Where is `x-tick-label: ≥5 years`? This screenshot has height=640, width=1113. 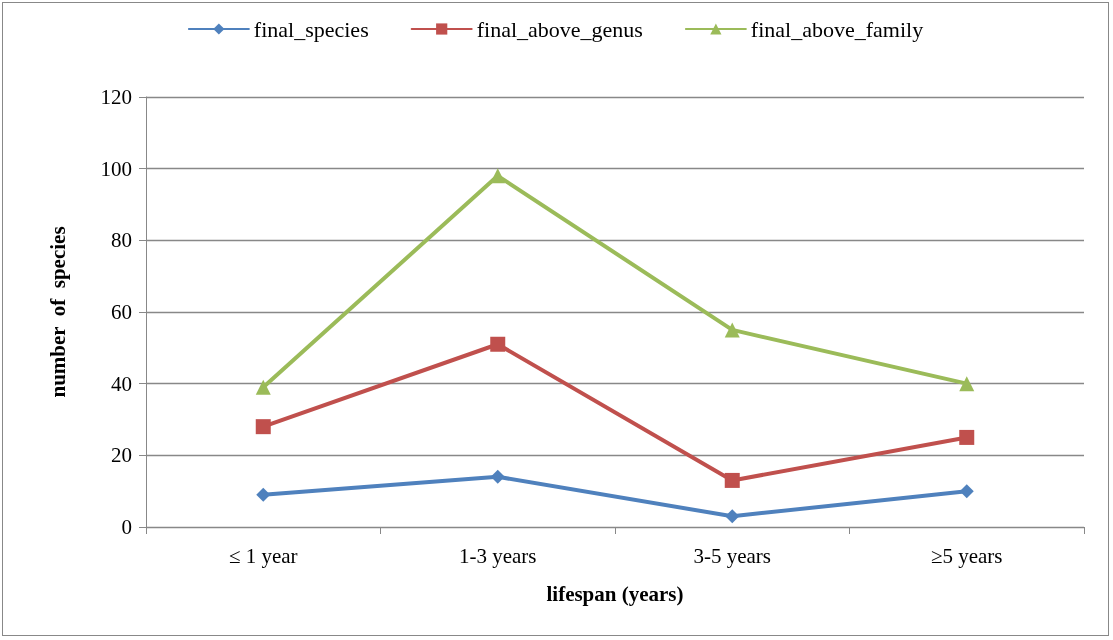
x-tick-label: ≥5 years is located at coordinates (966, 555).